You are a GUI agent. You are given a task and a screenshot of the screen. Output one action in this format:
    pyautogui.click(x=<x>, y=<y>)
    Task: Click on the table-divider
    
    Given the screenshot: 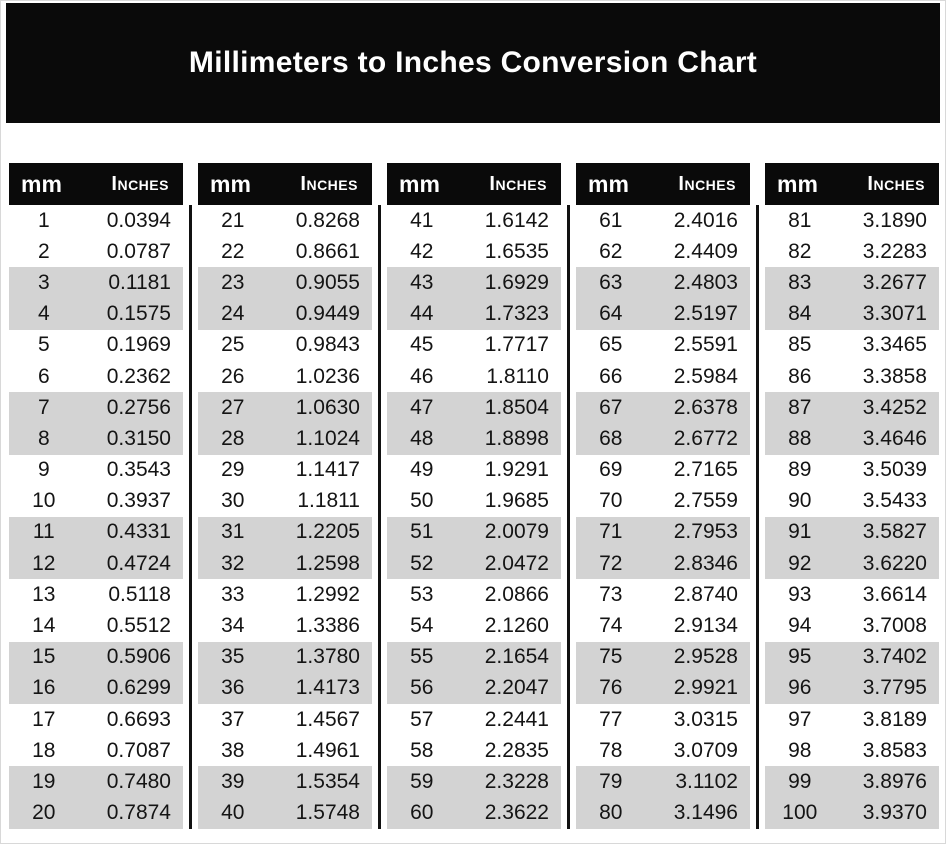 What is the action you would take?
    pyautogui.click(x=757, y=517)
    